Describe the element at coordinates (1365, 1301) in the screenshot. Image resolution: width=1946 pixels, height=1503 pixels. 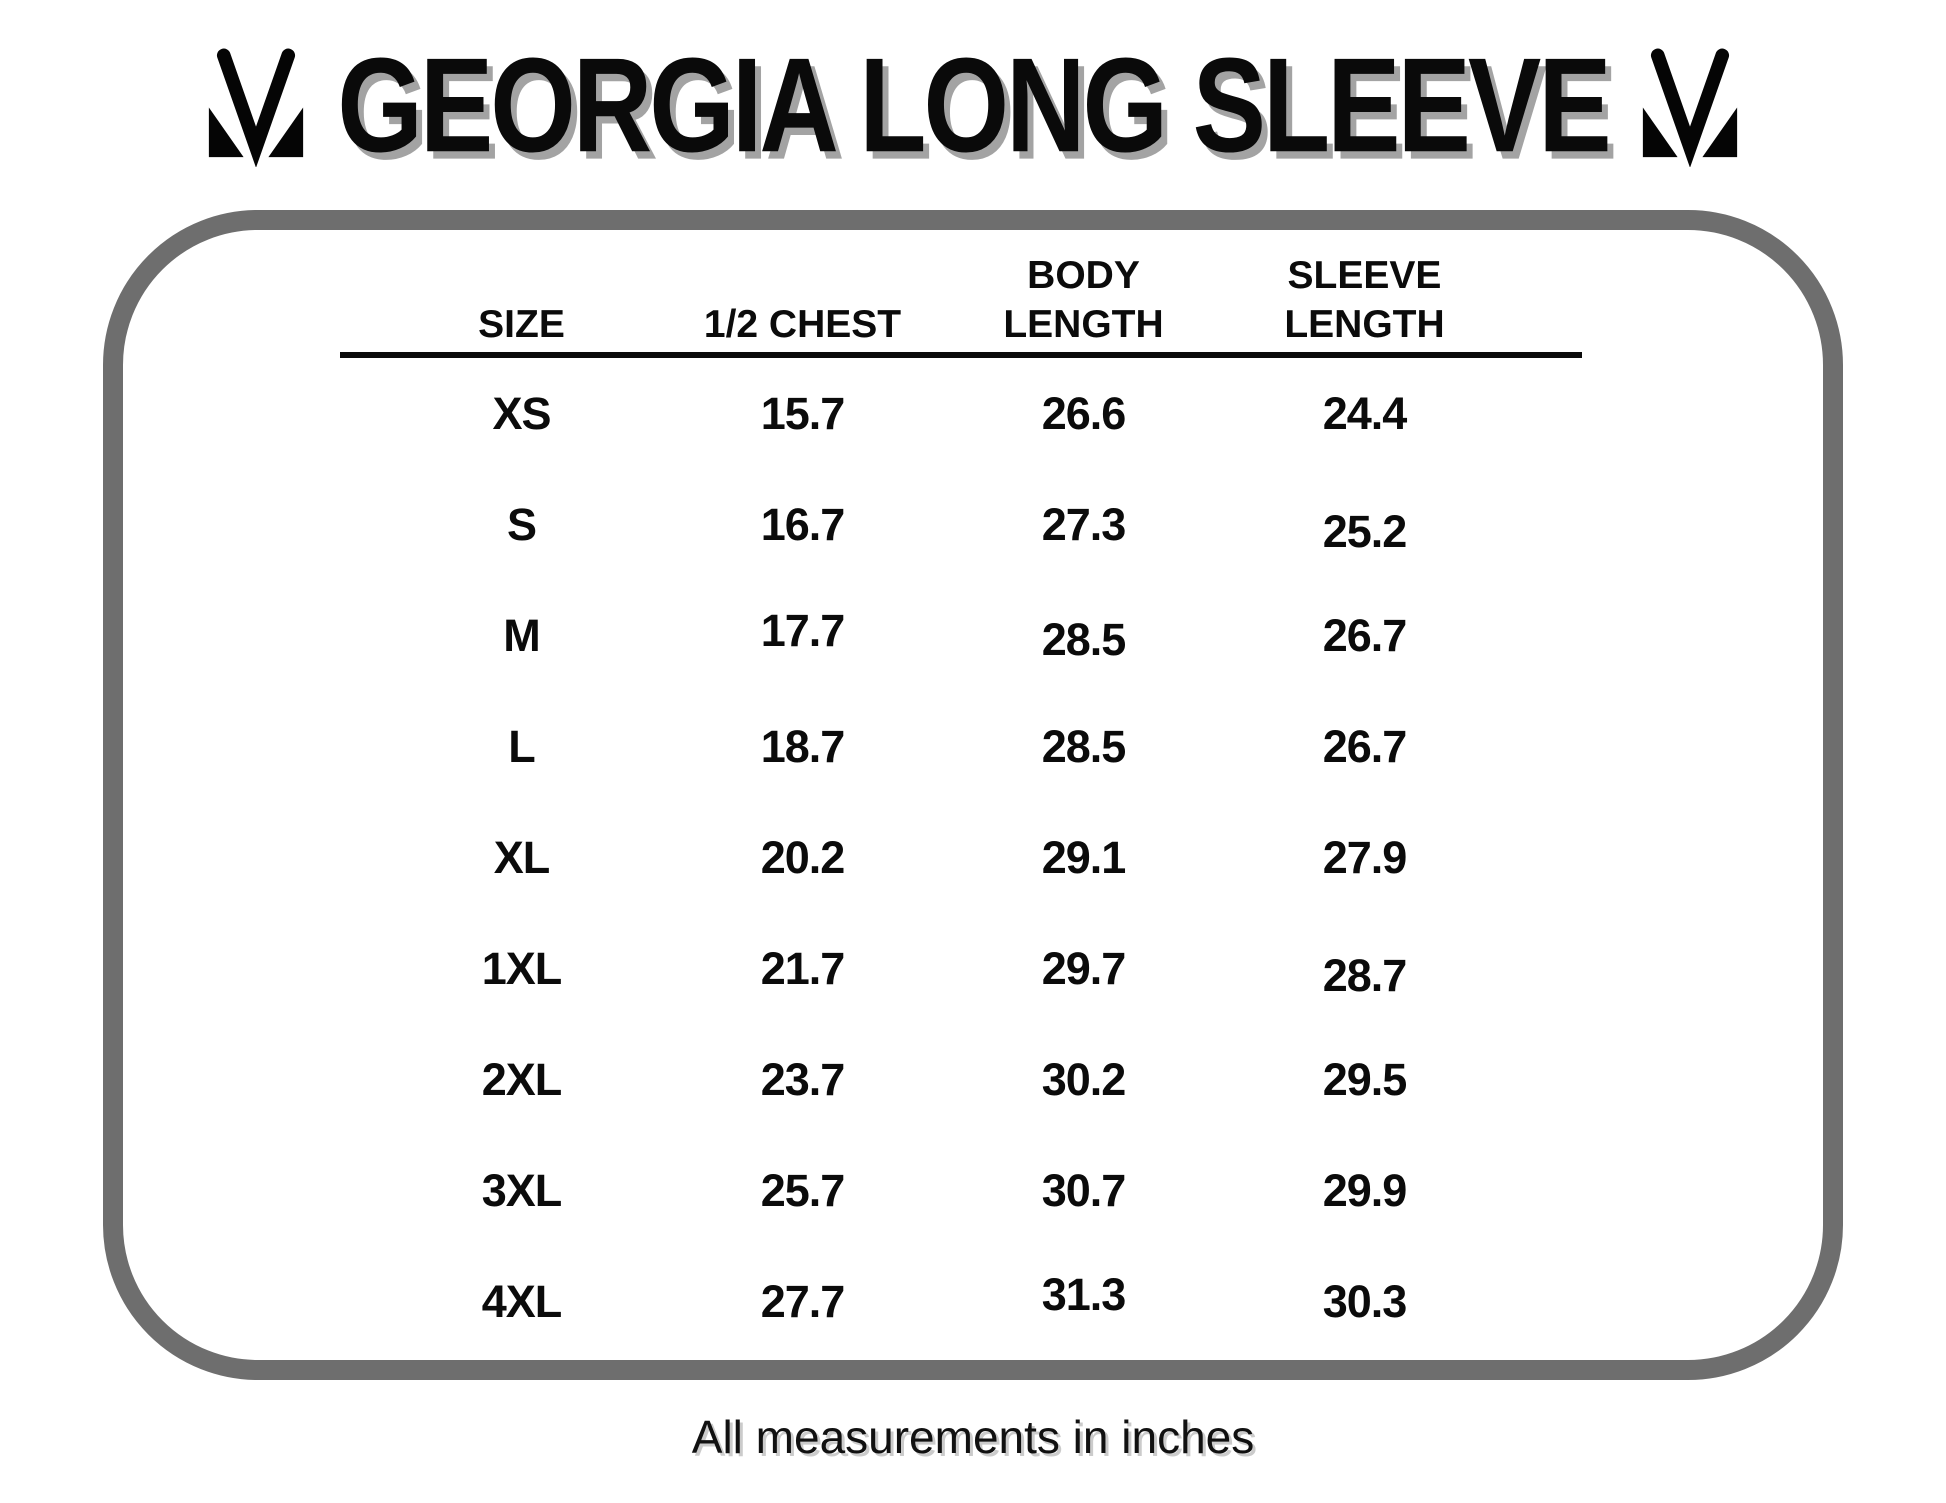
I see `sleeve-length-cell: 30.3` at that location.